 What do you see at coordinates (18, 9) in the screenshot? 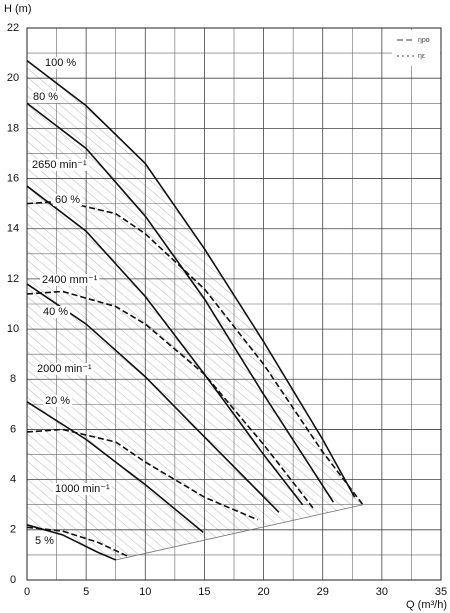
I see `y-axis-label: H (m)` at bounding box center [18, 9].